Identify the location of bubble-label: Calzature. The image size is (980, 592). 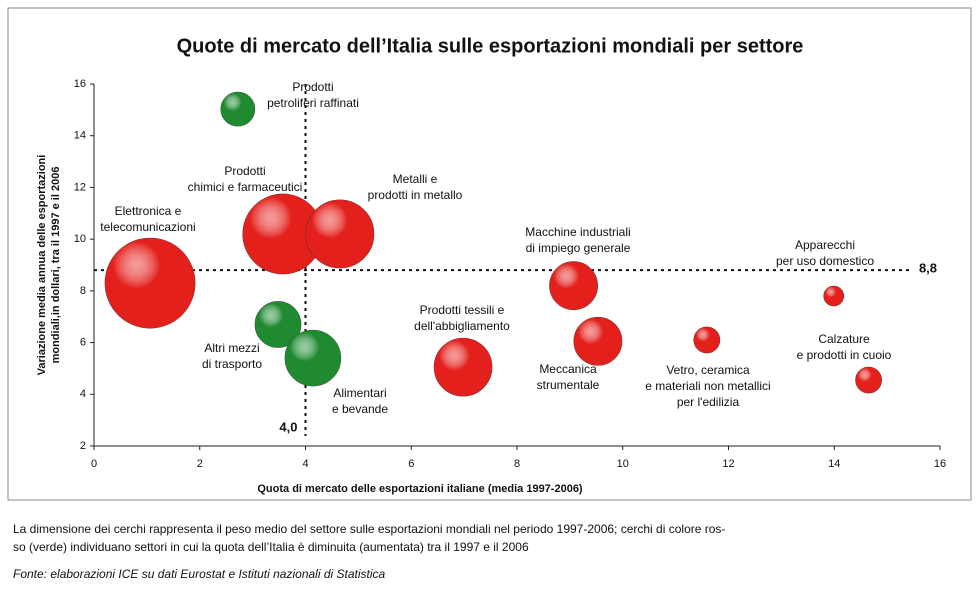
(844, 339).